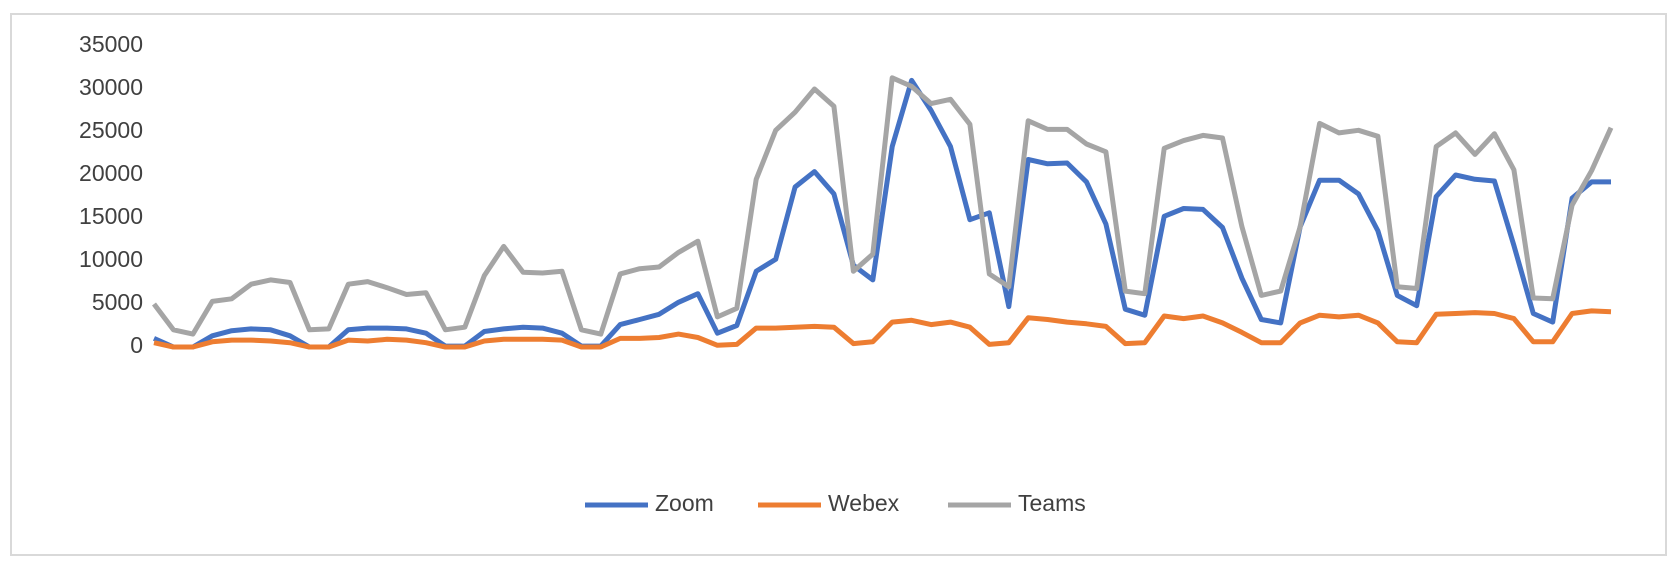  Describe the element at coordinates (111, 173) in the screenshot. I see `y-tick-label: 20000` at that location.